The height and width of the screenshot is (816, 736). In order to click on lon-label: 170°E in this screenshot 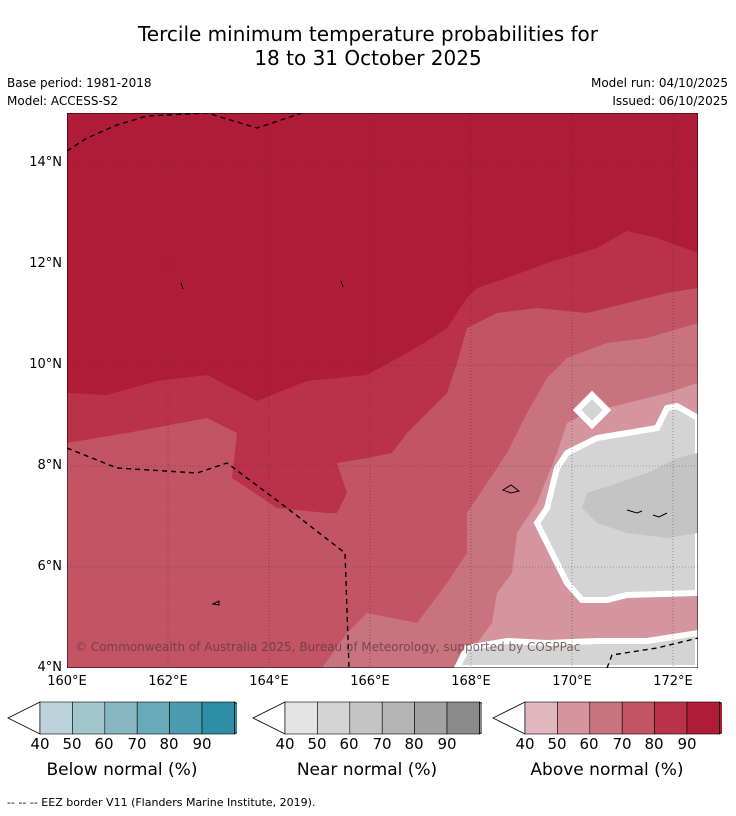, I will do `click(572, 681)`.